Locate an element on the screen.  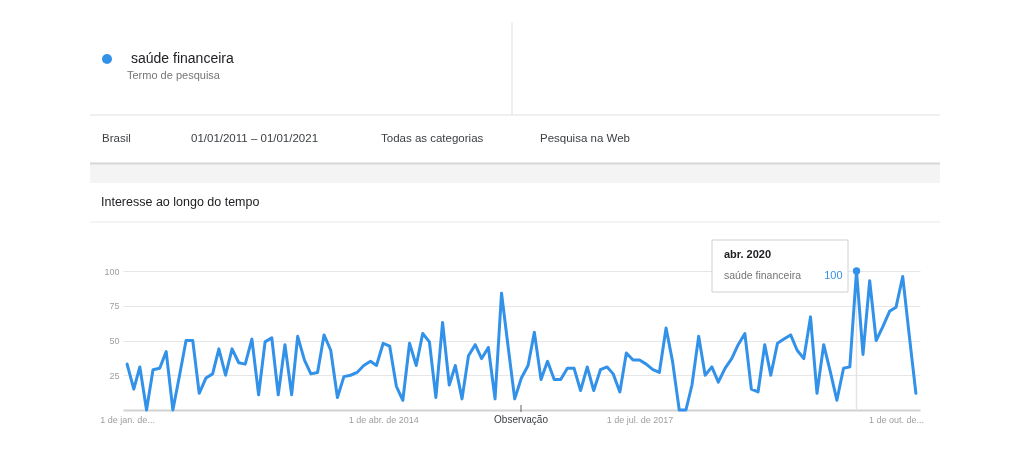
y-tick-label: 50 is located at coordinates (114, 341).